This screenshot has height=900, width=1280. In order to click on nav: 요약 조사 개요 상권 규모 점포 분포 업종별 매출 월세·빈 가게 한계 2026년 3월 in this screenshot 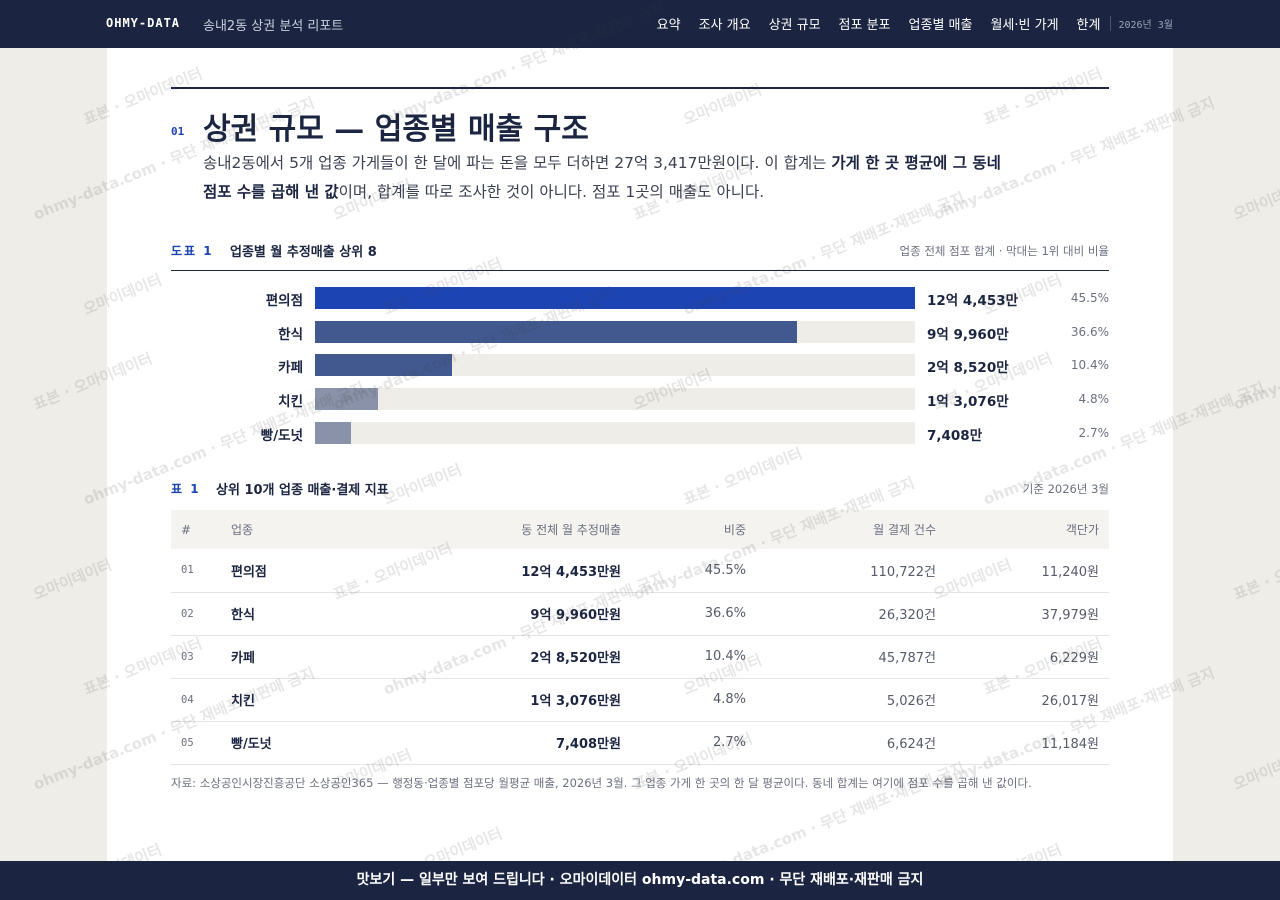, I will do `click(906, 23)`.